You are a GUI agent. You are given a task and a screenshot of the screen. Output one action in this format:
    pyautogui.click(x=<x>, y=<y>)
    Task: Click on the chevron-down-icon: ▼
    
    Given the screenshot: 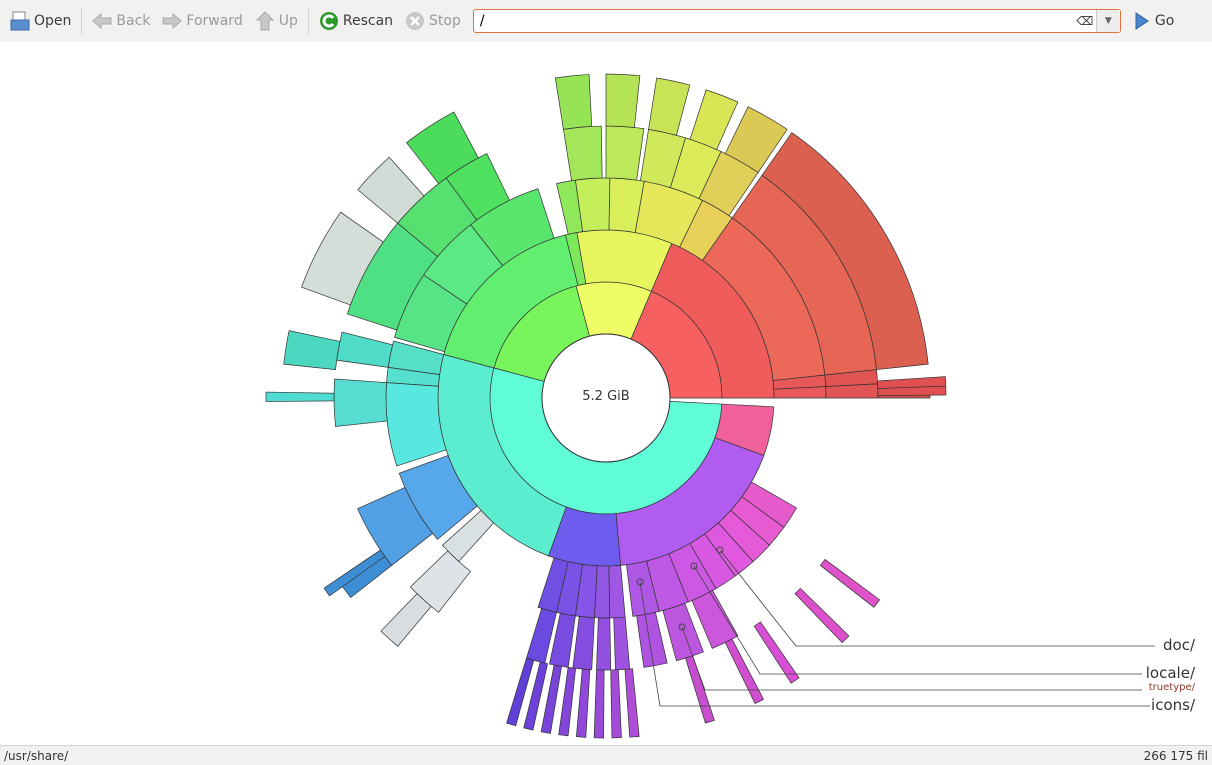 What is the action you would take?
    pyautogui.click(x=1107, y=21)
    